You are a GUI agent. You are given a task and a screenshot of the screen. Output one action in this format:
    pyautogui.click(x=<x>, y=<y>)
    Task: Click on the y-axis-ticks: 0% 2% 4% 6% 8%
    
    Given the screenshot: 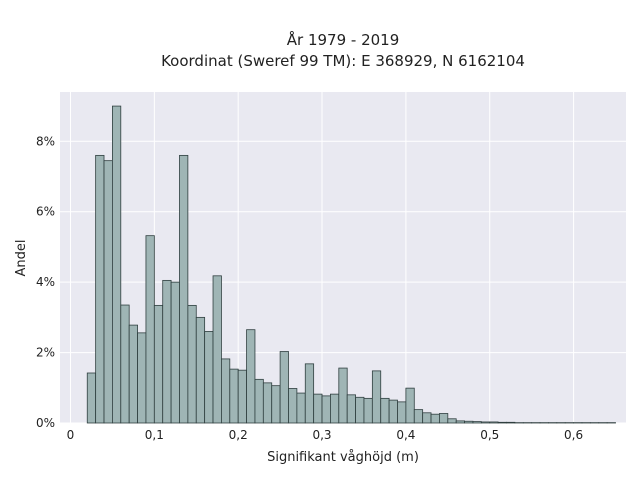 What is the action you would take?
    pyautogui.click(x=45, y=282)
    